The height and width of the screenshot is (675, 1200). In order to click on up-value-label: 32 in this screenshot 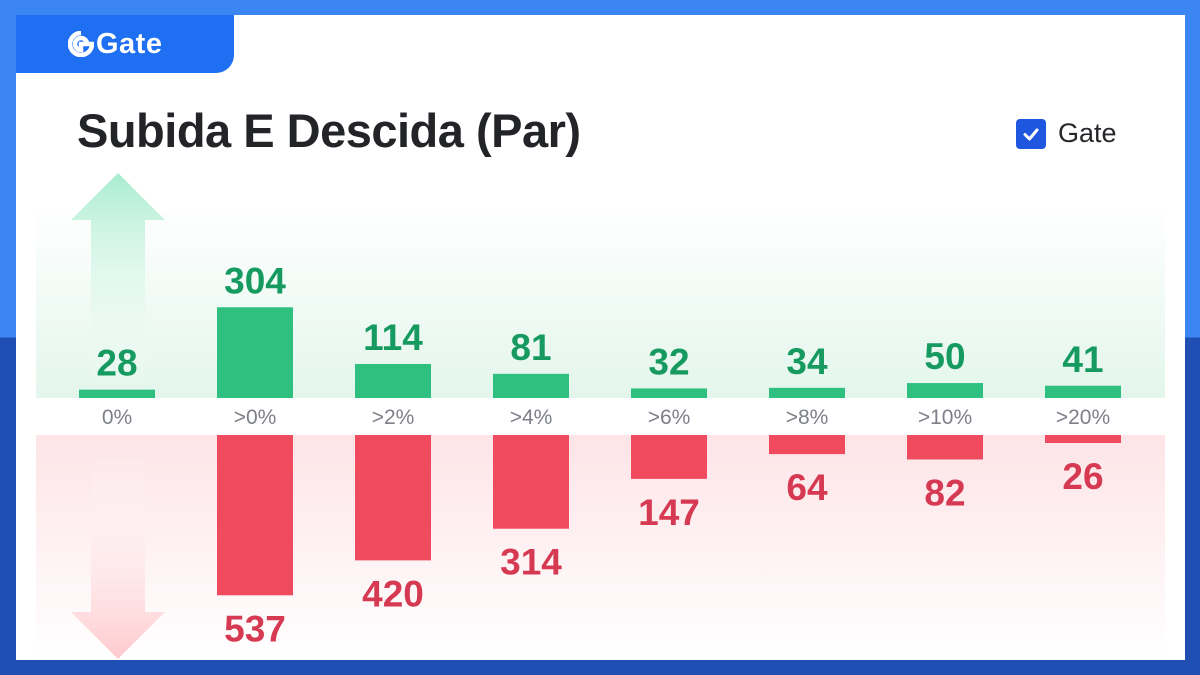, I will do `click(668, 361)`.